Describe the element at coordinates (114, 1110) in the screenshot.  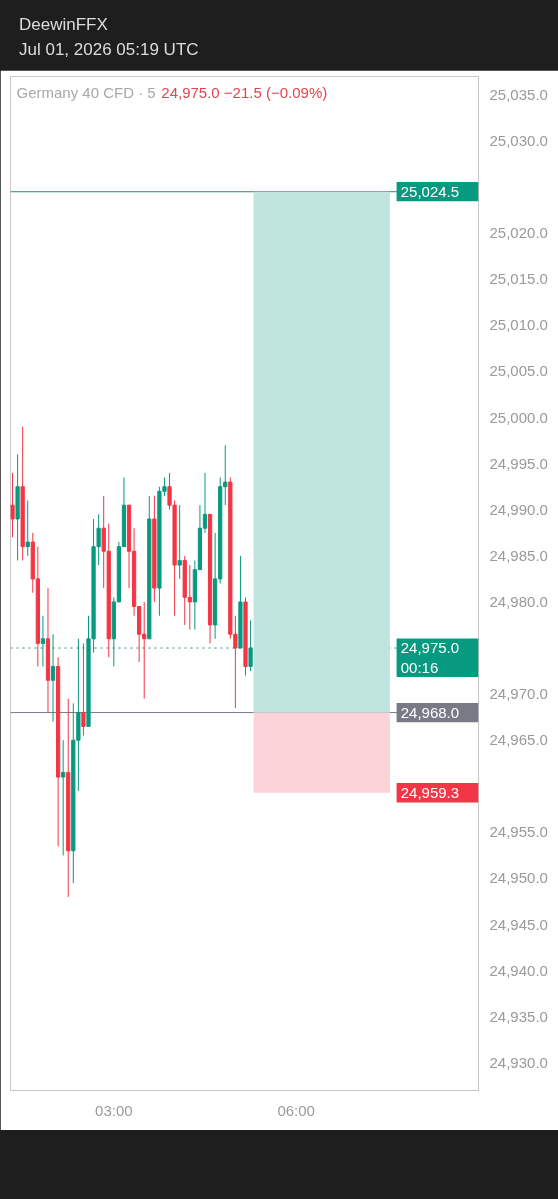
I see `x-tick-label: 03:00` at that location.